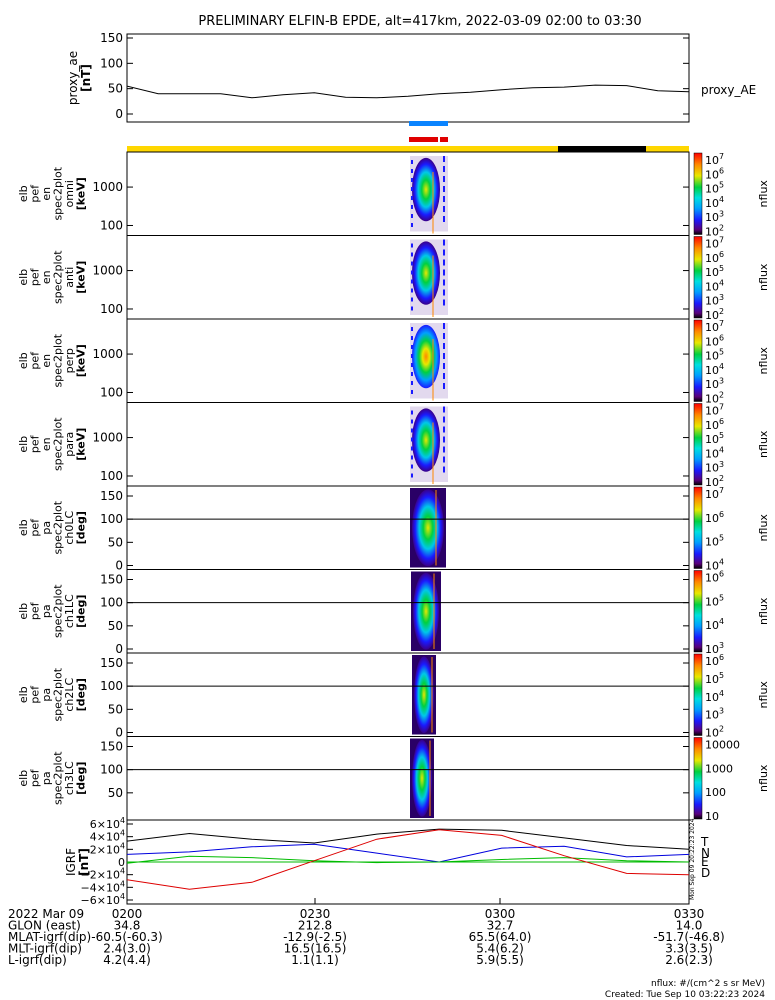 The width and height of the screenshot is (775, 1000). What do you see at coordinates (121, 862) in the screenshot?
I see `igrf-tick-label: 0` at bounding box center [121, 862].